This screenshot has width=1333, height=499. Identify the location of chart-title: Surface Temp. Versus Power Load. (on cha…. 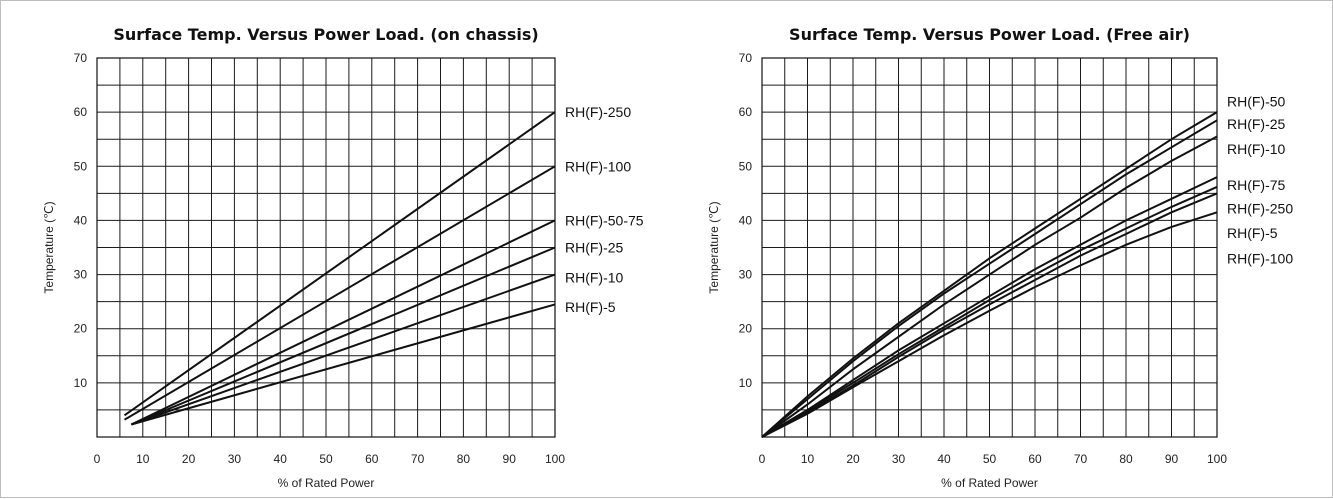
(325, 34).